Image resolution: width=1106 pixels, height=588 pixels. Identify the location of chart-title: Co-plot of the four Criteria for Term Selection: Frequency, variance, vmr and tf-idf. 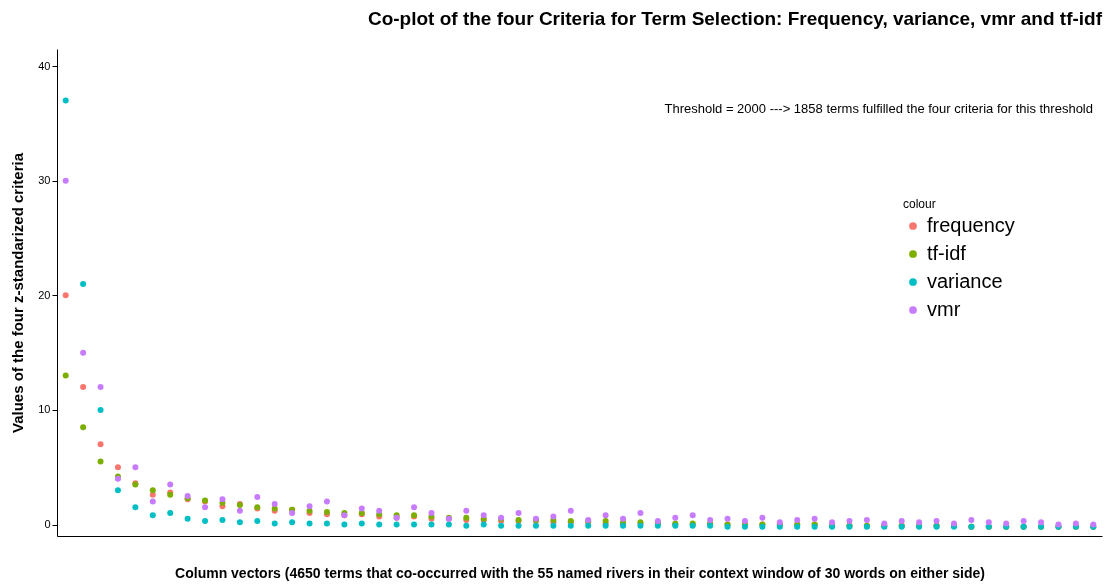
(735, 18).